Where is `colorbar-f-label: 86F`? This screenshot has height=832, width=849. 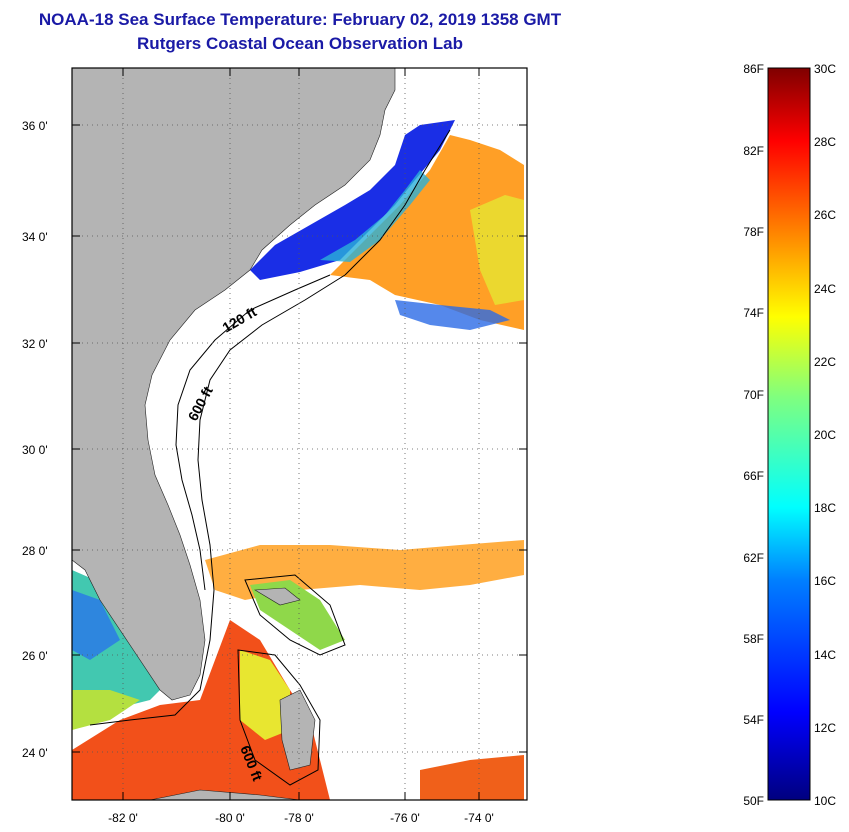
colorbar-f-label: 86F is located at coordinates (753, 69).